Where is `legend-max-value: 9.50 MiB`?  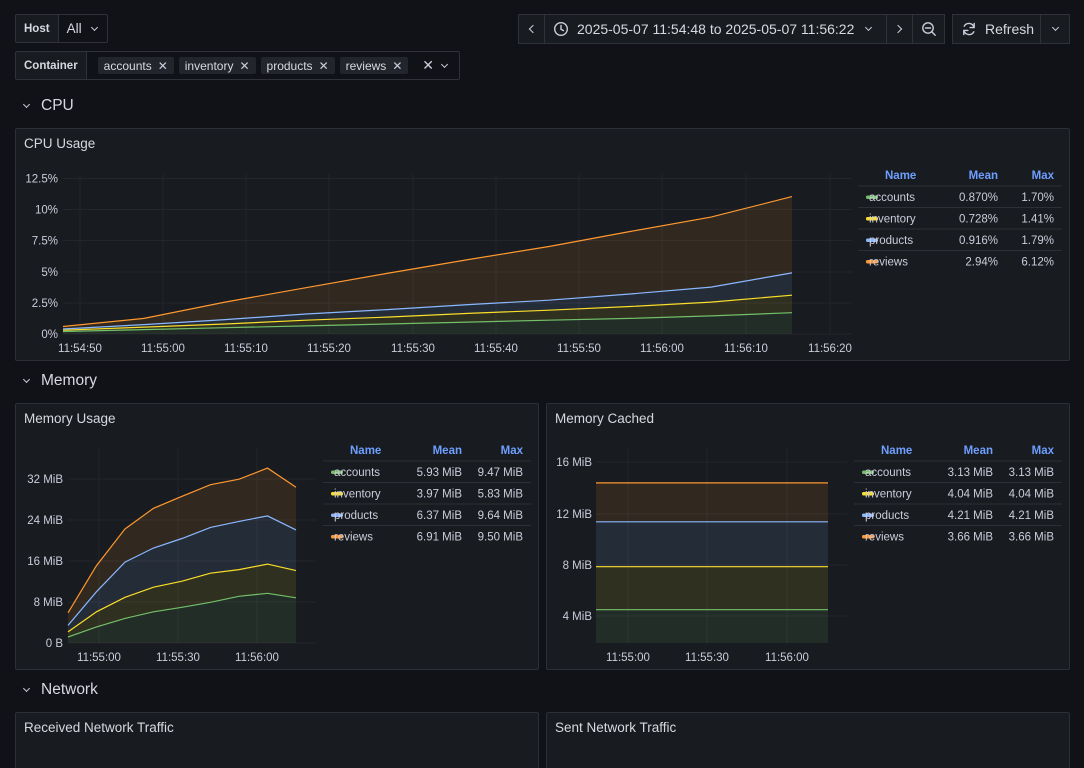 legend-max-value: 9.50 MiB is located at coordinates (501, 538).